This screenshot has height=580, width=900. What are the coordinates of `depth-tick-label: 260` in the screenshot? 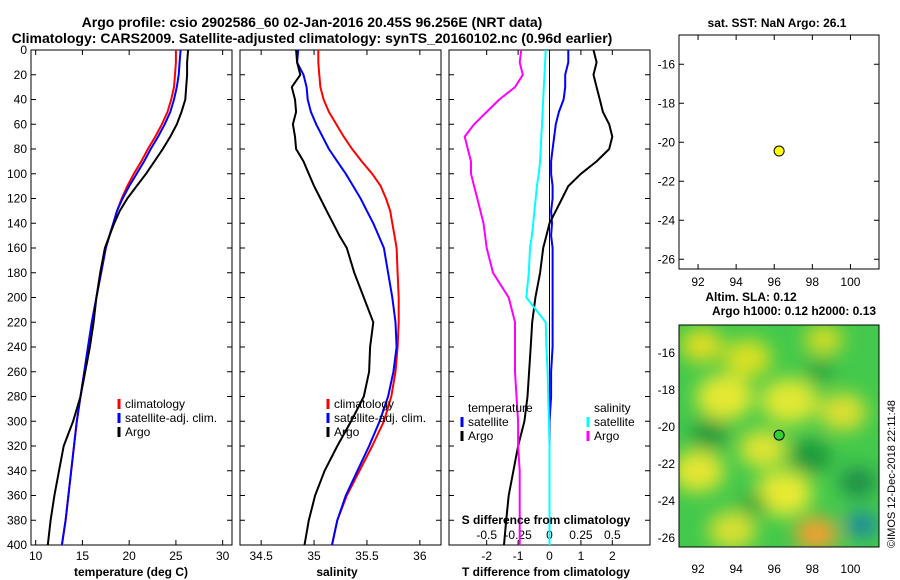 It's located at (17, 372).